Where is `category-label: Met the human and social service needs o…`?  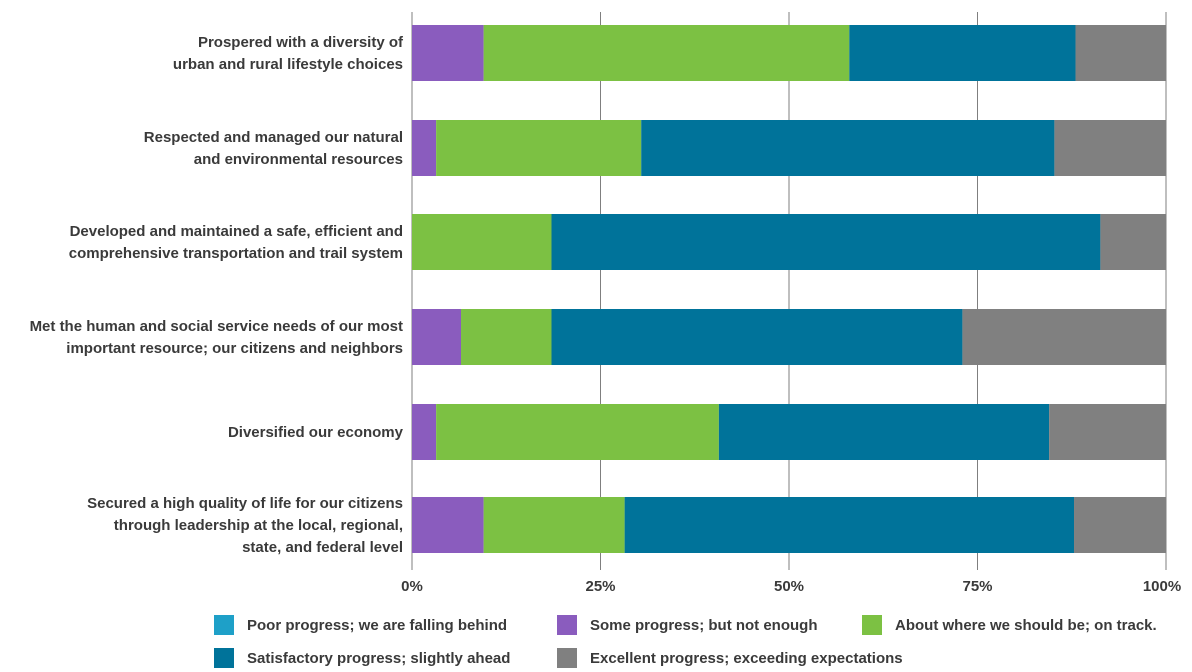
category-label: Met the human and social service needs o… is located at coordinates (216, 326).